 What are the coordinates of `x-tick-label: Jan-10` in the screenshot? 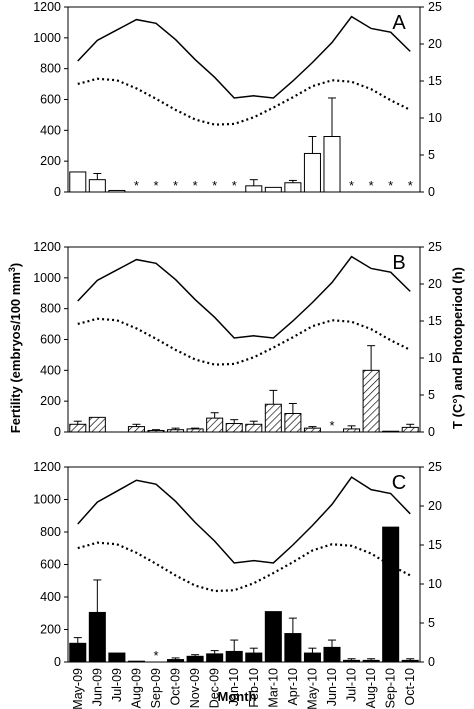 It's located at (234, 687).